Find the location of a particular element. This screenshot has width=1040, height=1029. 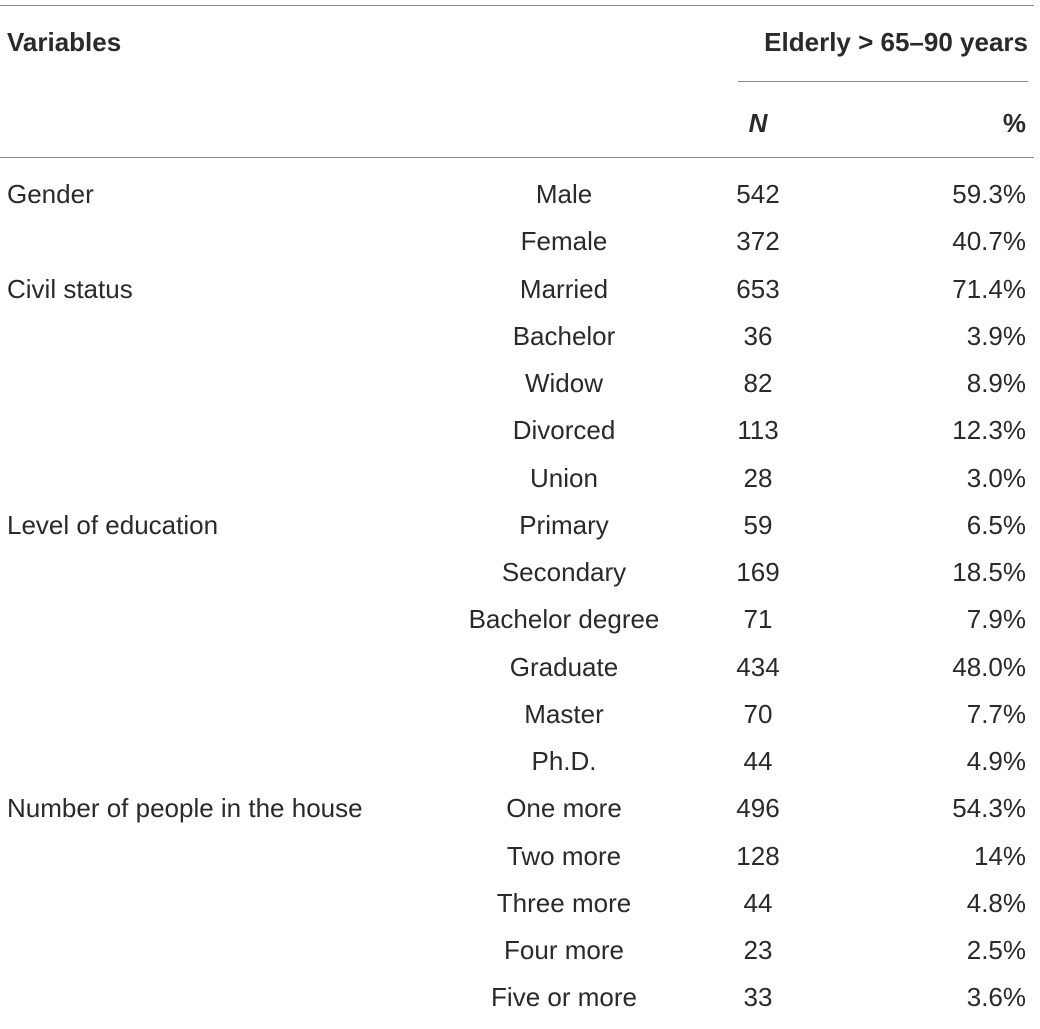

table-row: Bachelor degree 71 7.9% is located at coordinates (520, 627).